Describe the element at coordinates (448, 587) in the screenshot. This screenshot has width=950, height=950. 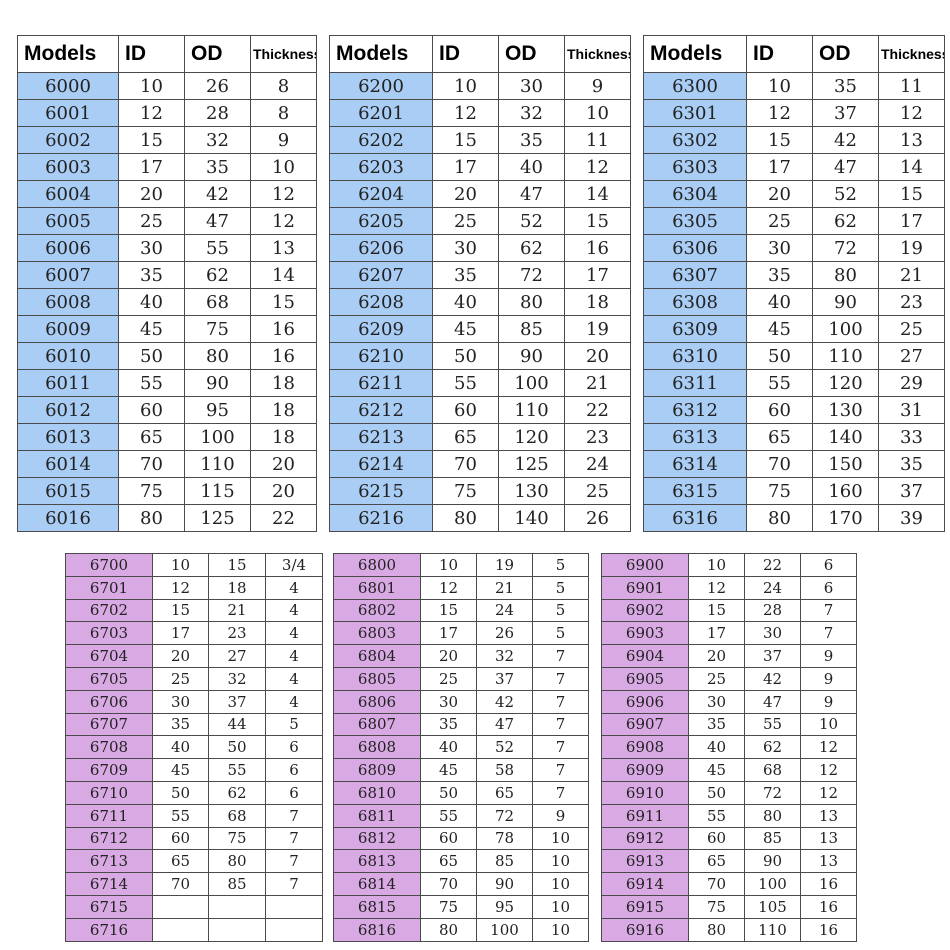
I see `id-cell: 12` at that location.